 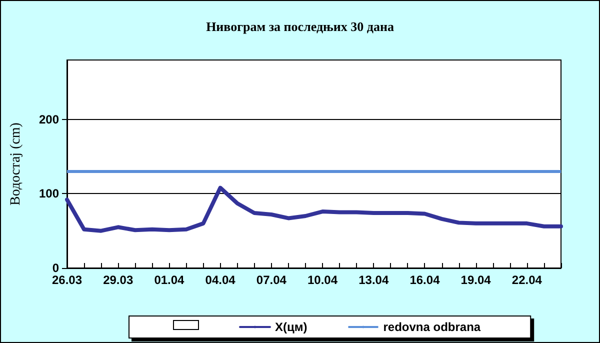 What do you see at coordinates (425, 280) in the screenshot?
I see `x-tick-label: 16.04` at bounding box center [425, 280].